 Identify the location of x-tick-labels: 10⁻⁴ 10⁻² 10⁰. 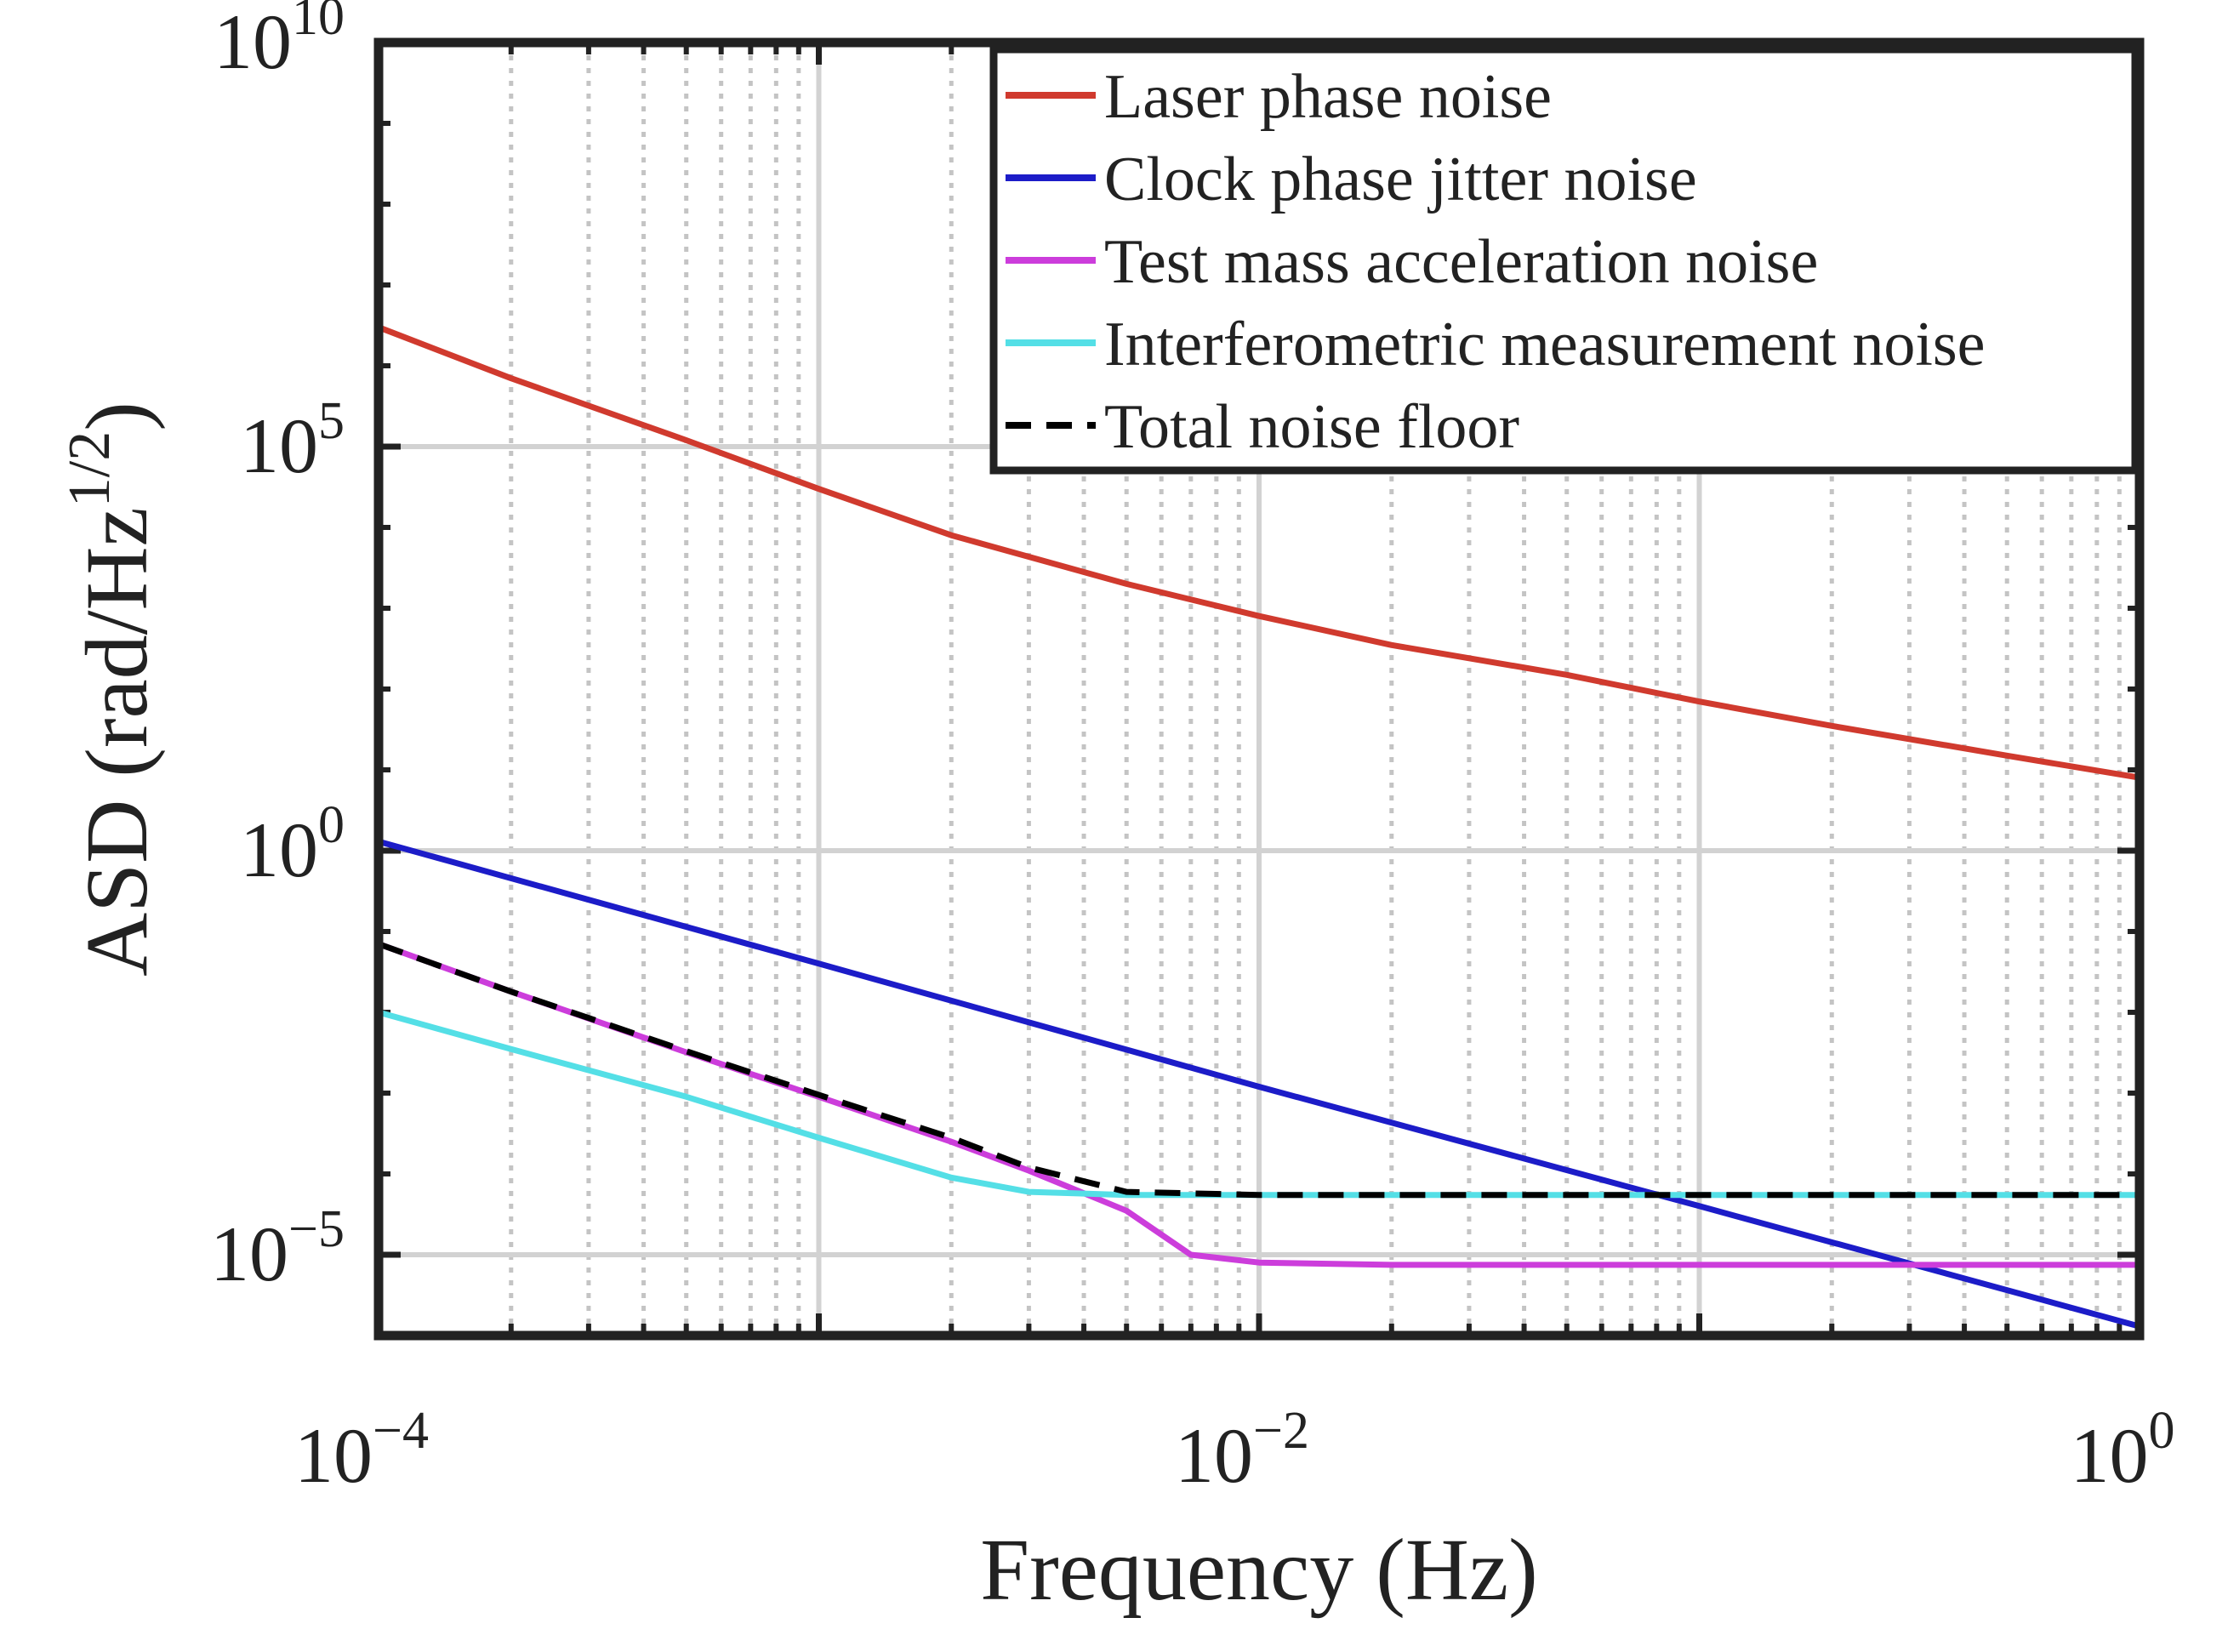
(1234, 1450).